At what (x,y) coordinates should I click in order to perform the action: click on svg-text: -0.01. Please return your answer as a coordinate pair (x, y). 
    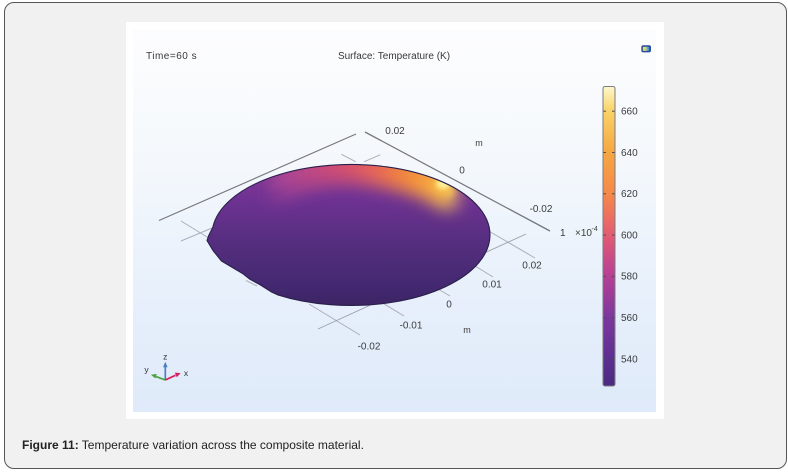
    Looking at the image, I should click on (411, 326).